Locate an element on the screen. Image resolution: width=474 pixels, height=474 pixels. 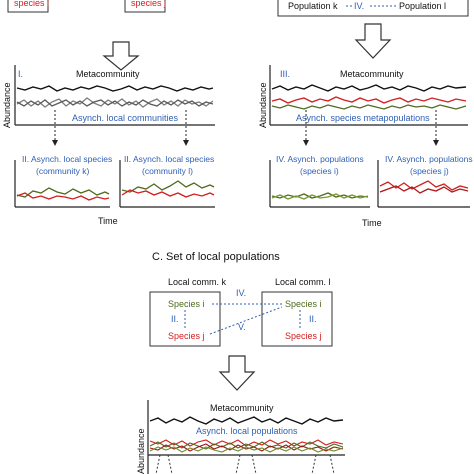
population-box is located at coordinates (373, 8).